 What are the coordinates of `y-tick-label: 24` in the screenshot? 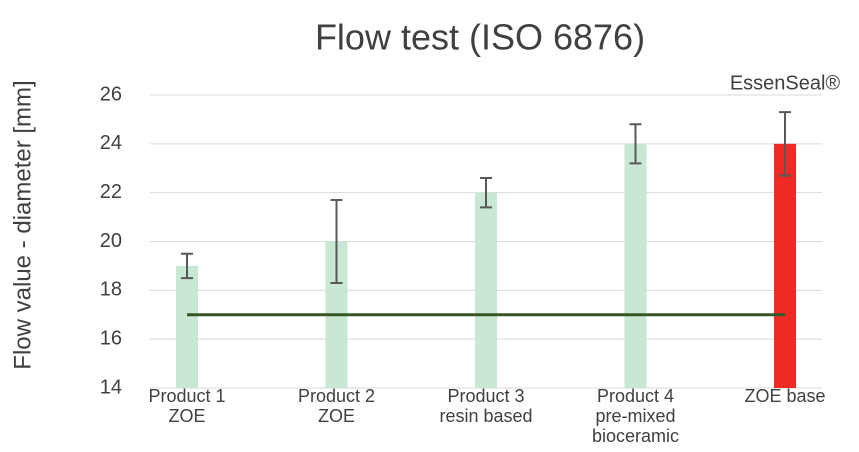 It's located at (111, 143).